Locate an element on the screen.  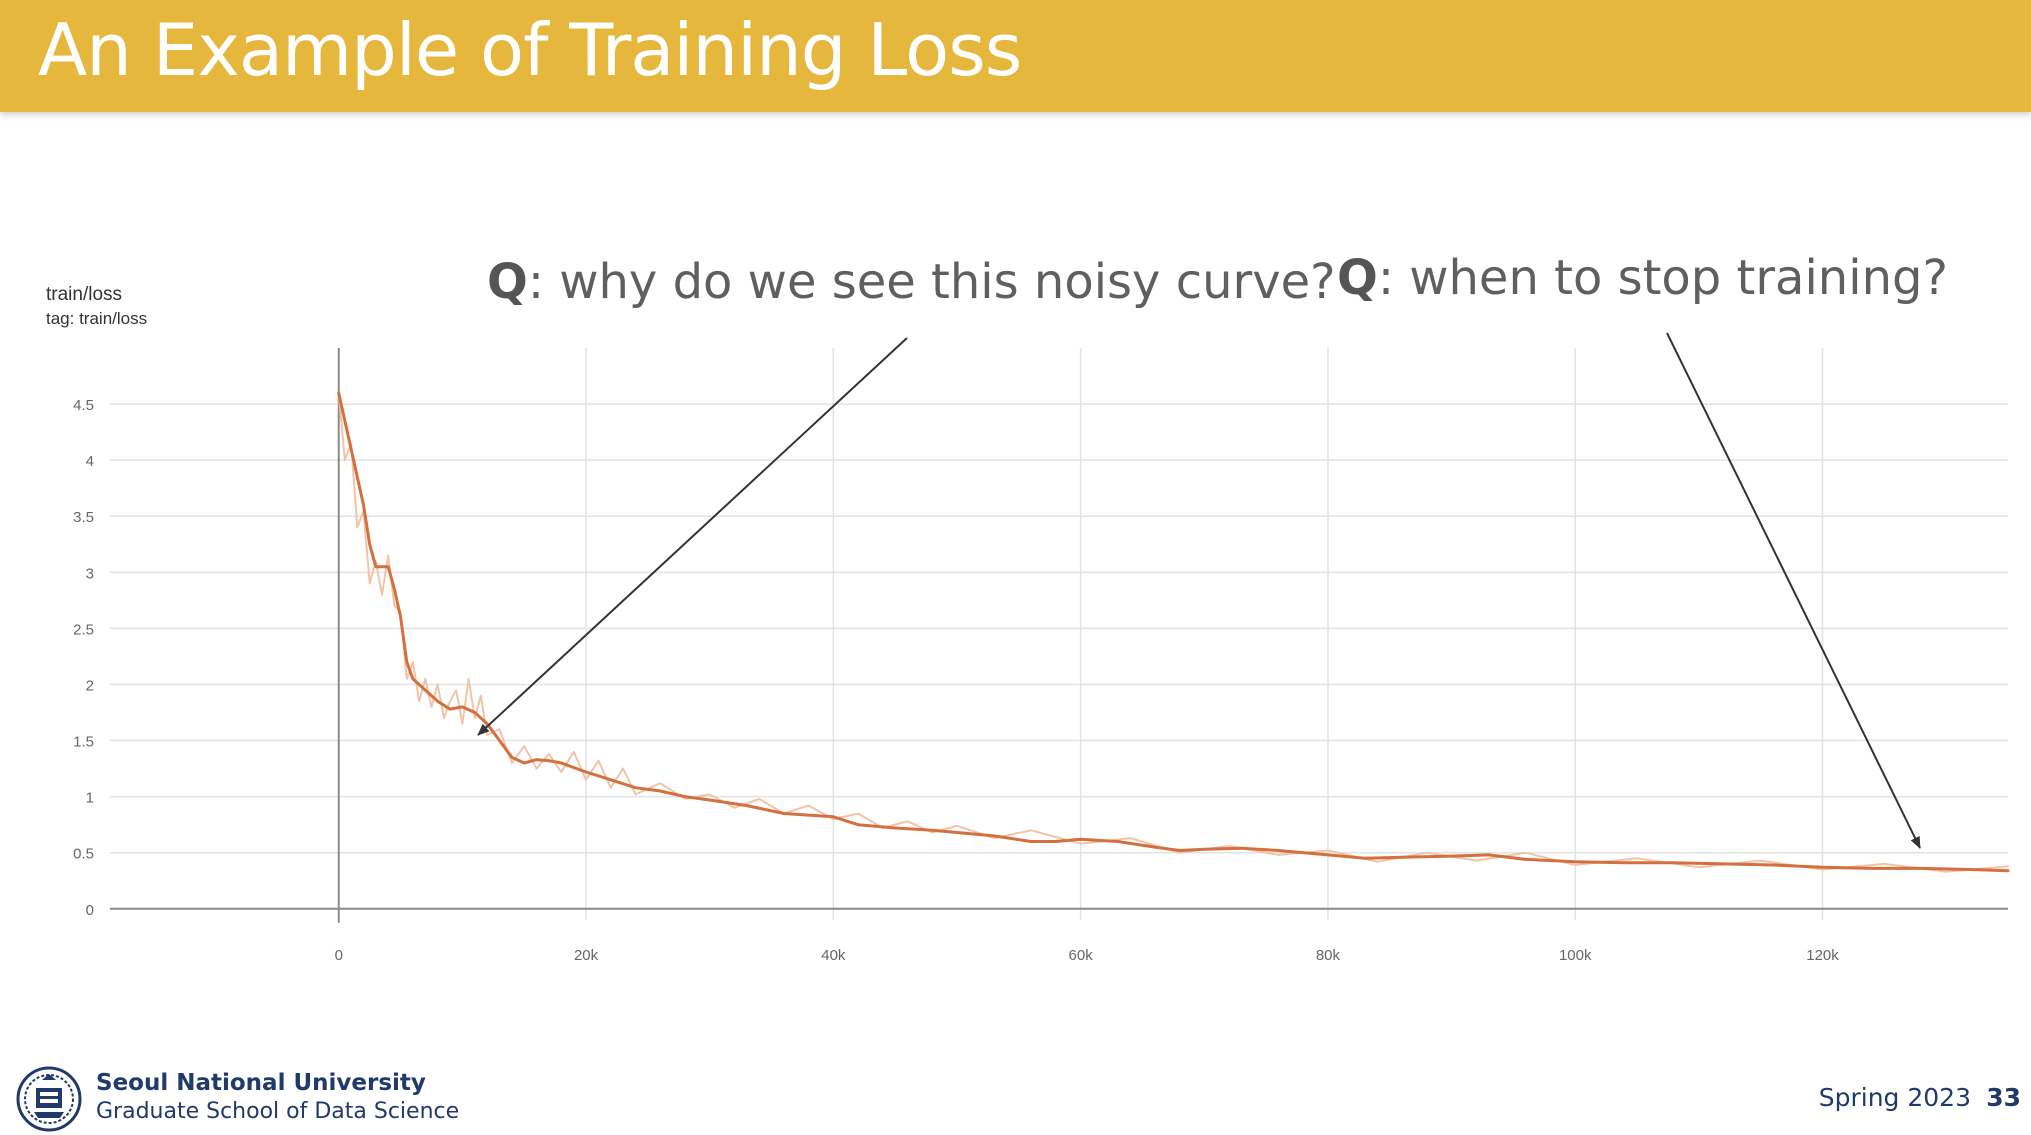
x-tick-label: 100k is located at coordinates (1575, 955).